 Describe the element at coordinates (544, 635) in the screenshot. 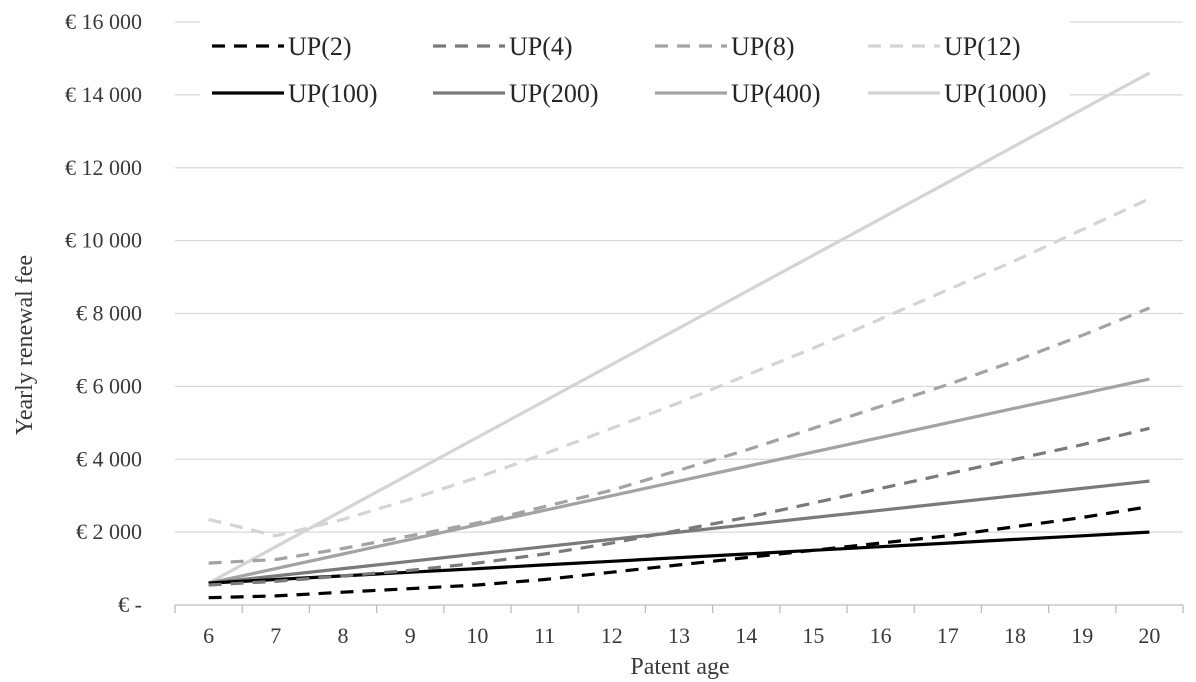

I see `x-tick-label: 11` at that location.